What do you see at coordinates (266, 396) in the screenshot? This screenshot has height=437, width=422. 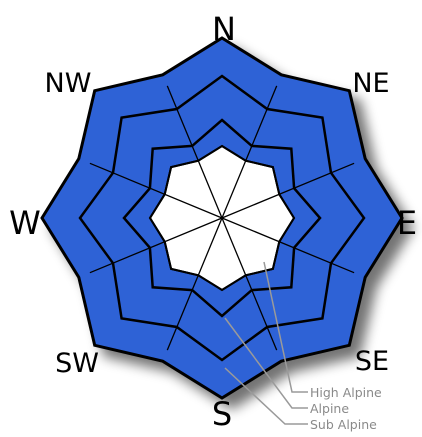 I see `leader-sub-alpine` at bounding box center [266, 396].